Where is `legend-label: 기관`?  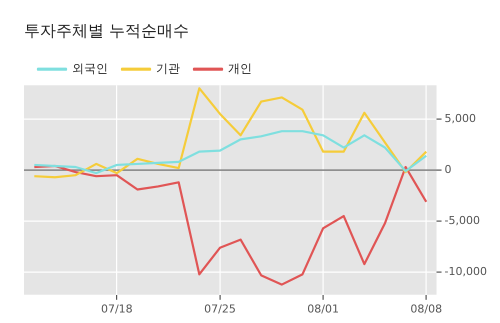 legend-label: 기관 is located at coordinates (168, 68).